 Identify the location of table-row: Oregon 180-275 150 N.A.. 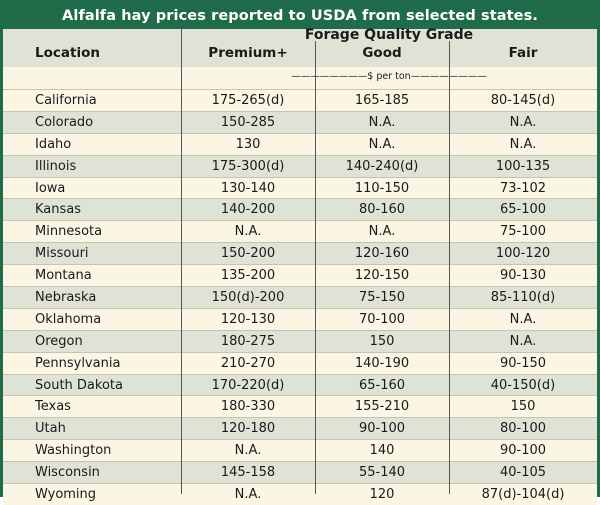
(300, 340).